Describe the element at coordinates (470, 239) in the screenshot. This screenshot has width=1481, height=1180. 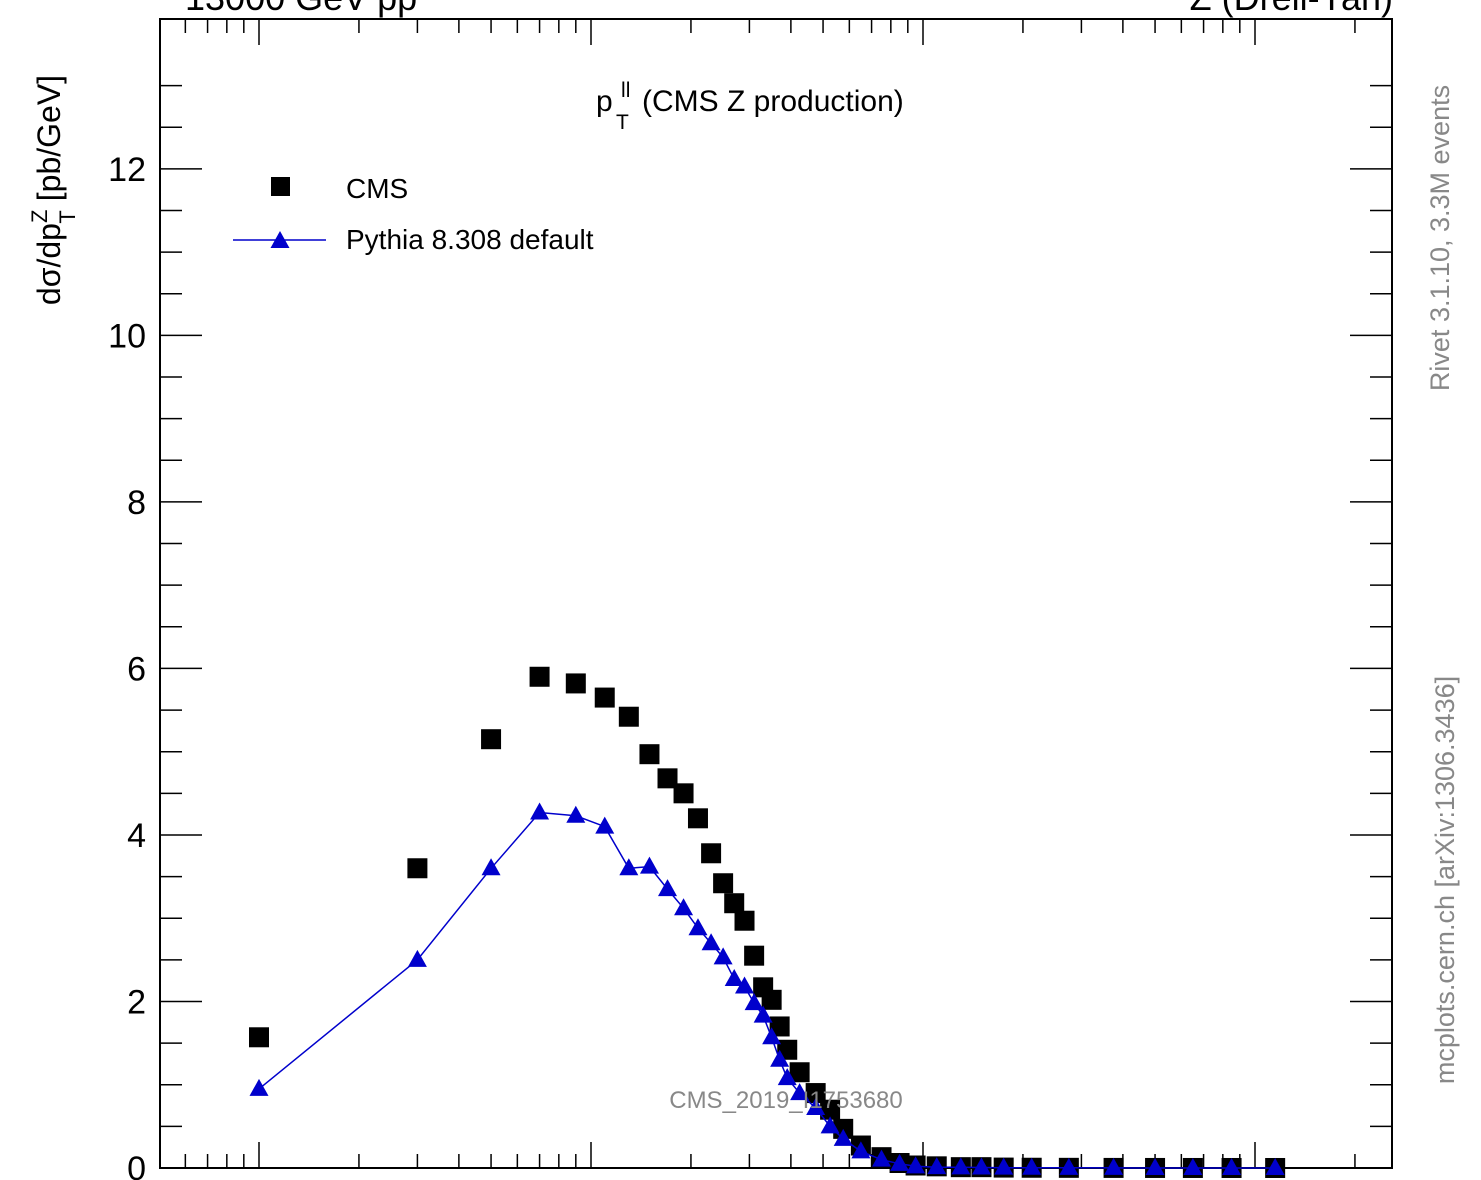
I see `legend-label-pythia: Pythia 8.308 default` at that location.